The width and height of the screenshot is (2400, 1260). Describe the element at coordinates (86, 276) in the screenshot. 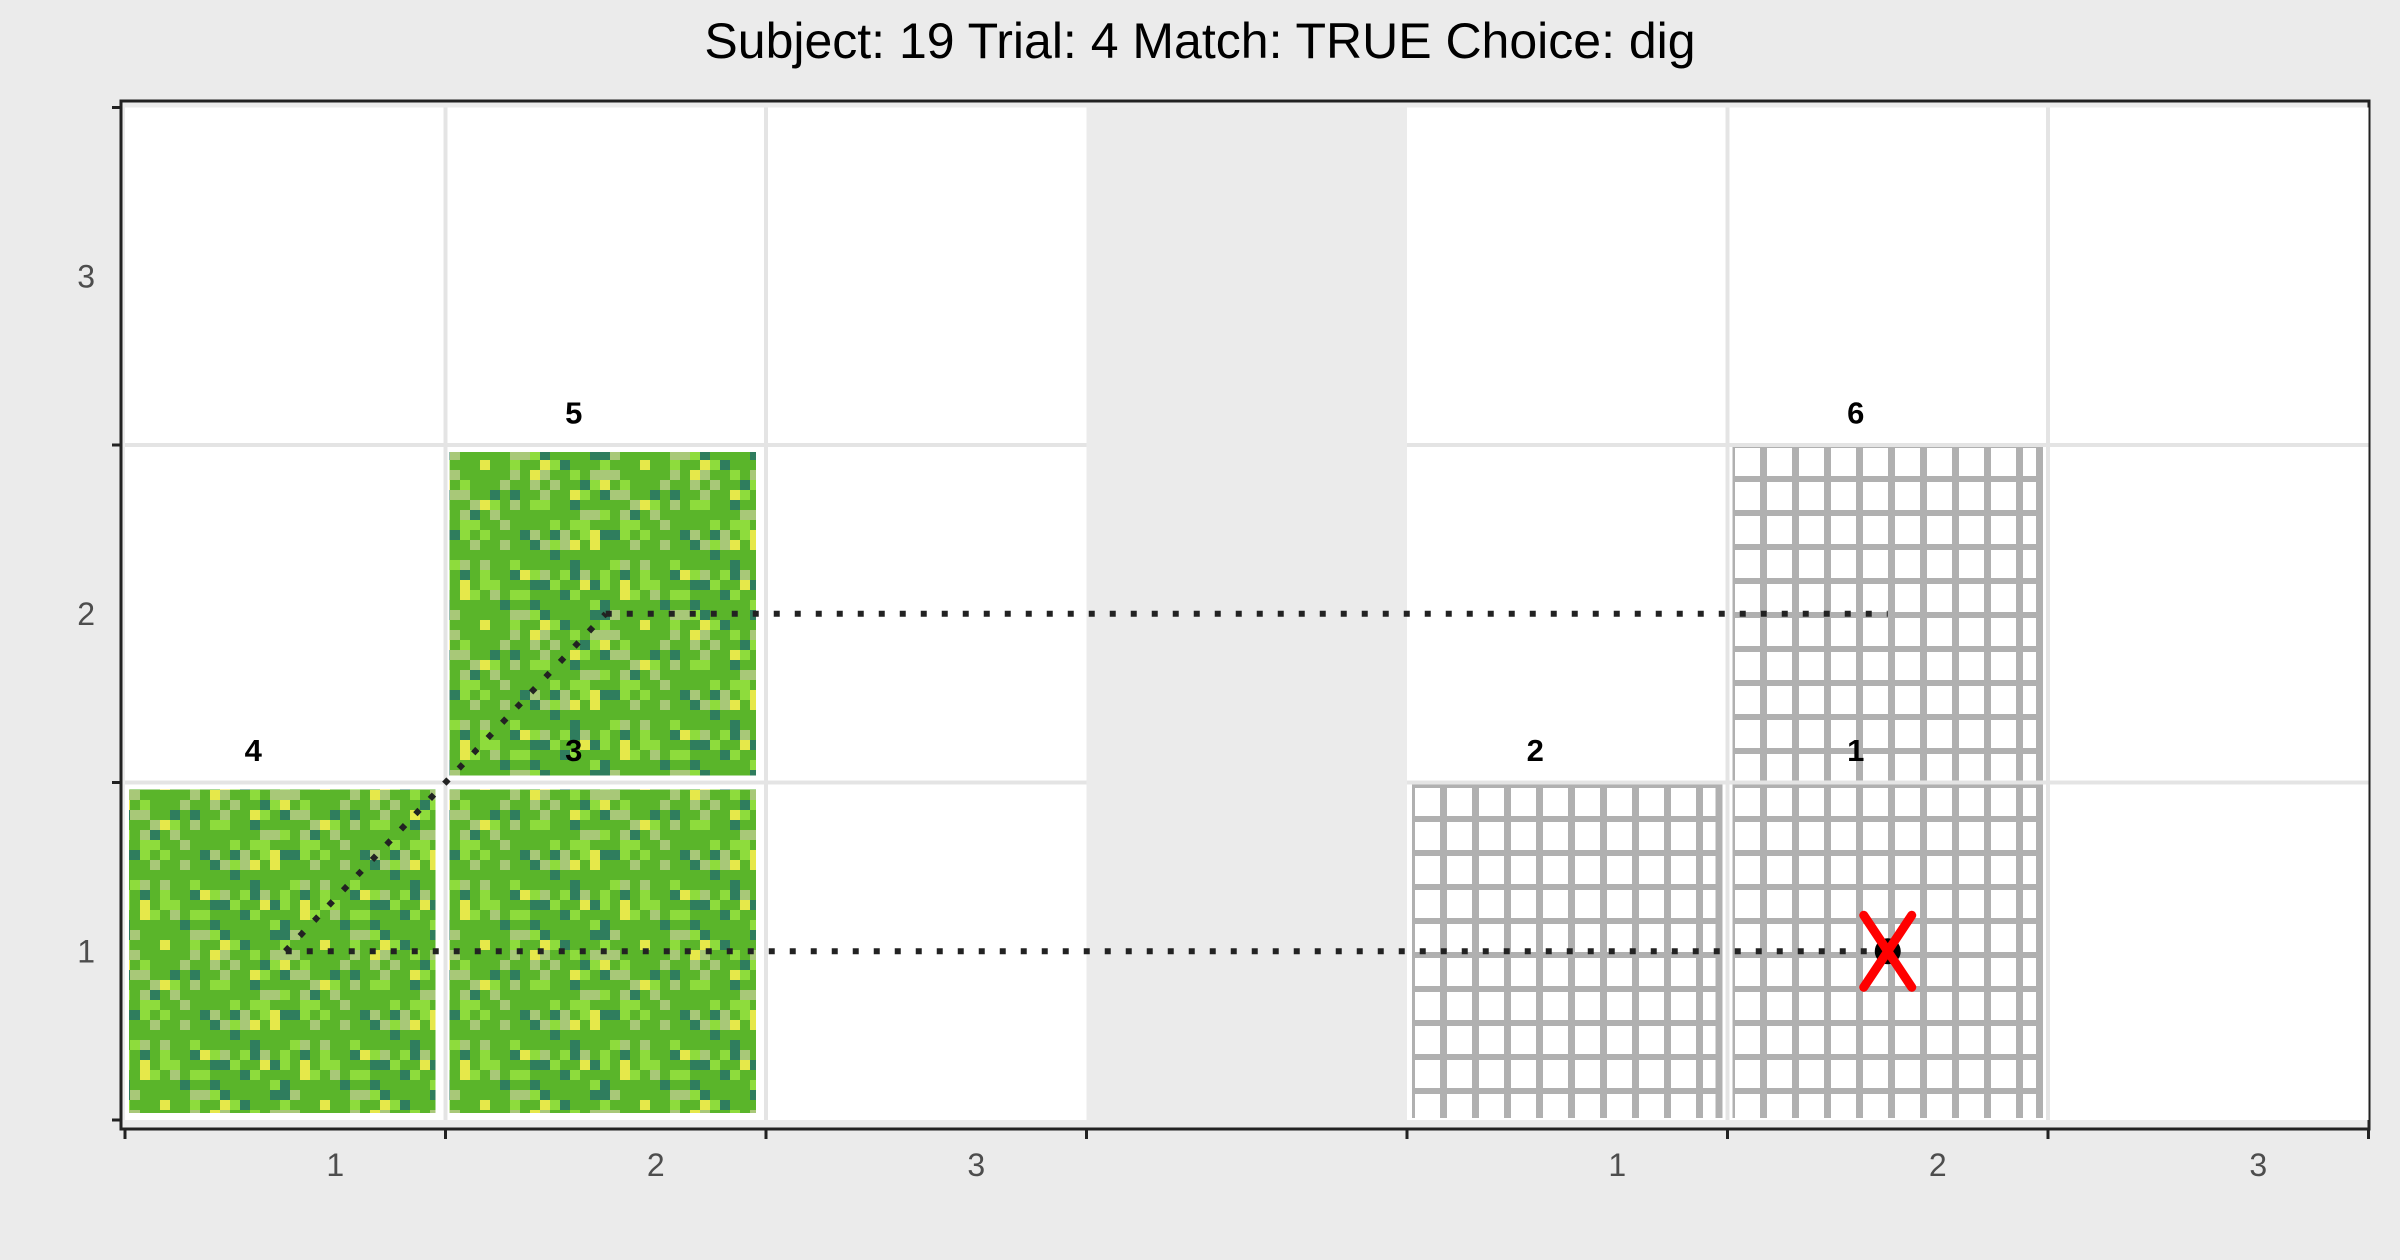

I see `y-tick-label-3: 3` at that location.